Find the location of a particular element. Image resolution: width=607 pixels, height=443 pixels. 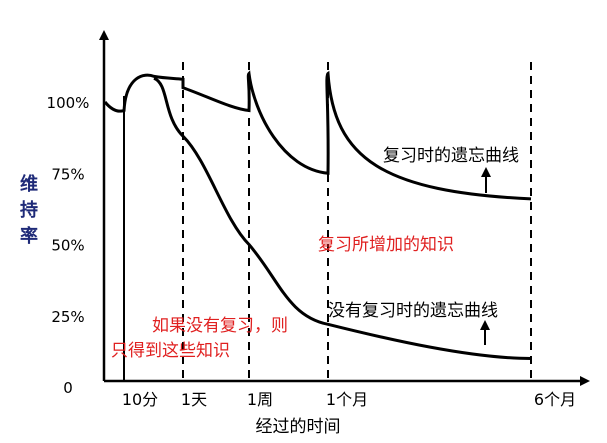

annotation-text: 复习时的遗忘曲线 is located at coordinates (451, 156).